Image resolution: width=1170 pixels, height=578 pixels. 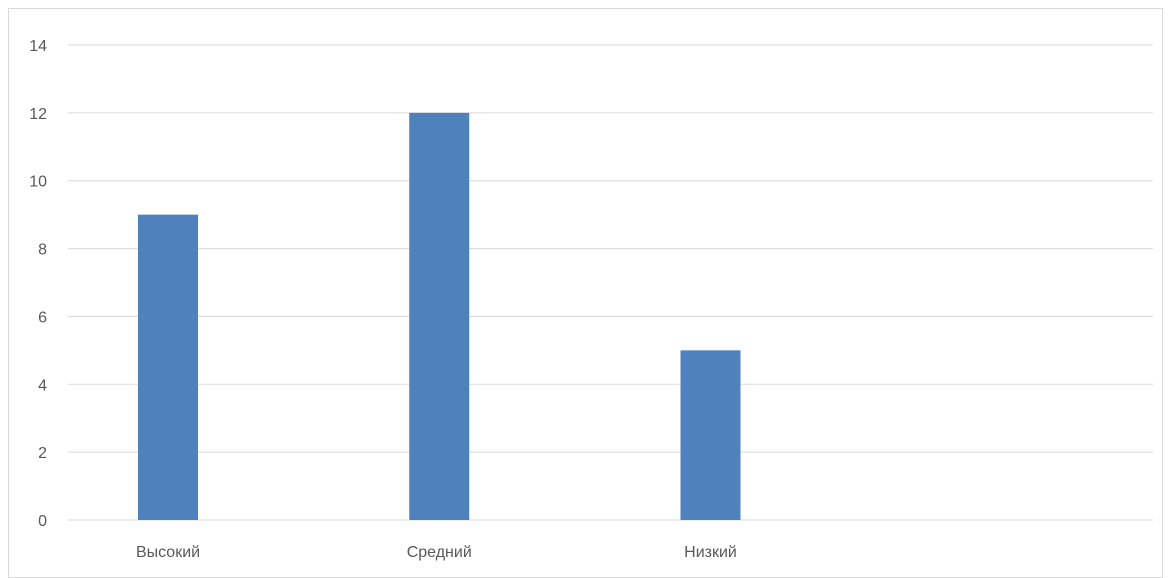 I want to click on x-tick-label: Высокий, so click(x=168, y=552).